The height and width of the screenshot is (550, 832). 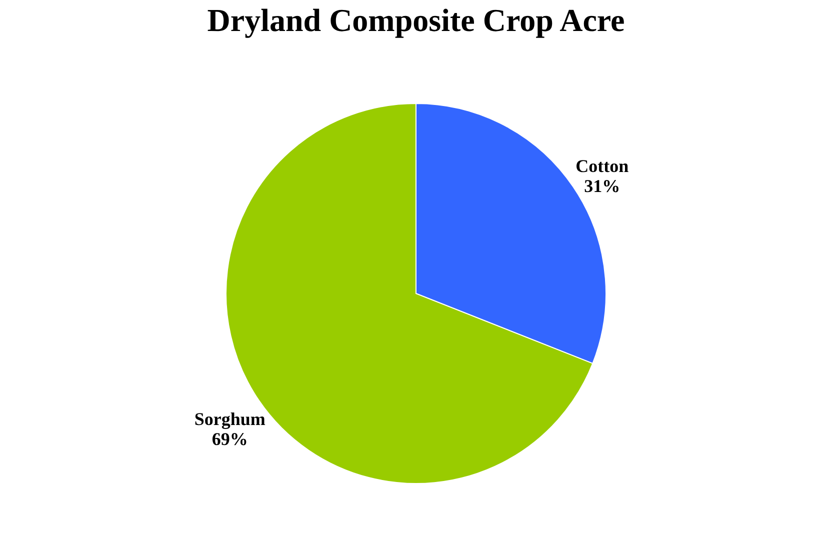 What do you see at coordinates (602, 166) in the screenshot?
I see `slice-label: Cotton` at bounding box center [602, 166].